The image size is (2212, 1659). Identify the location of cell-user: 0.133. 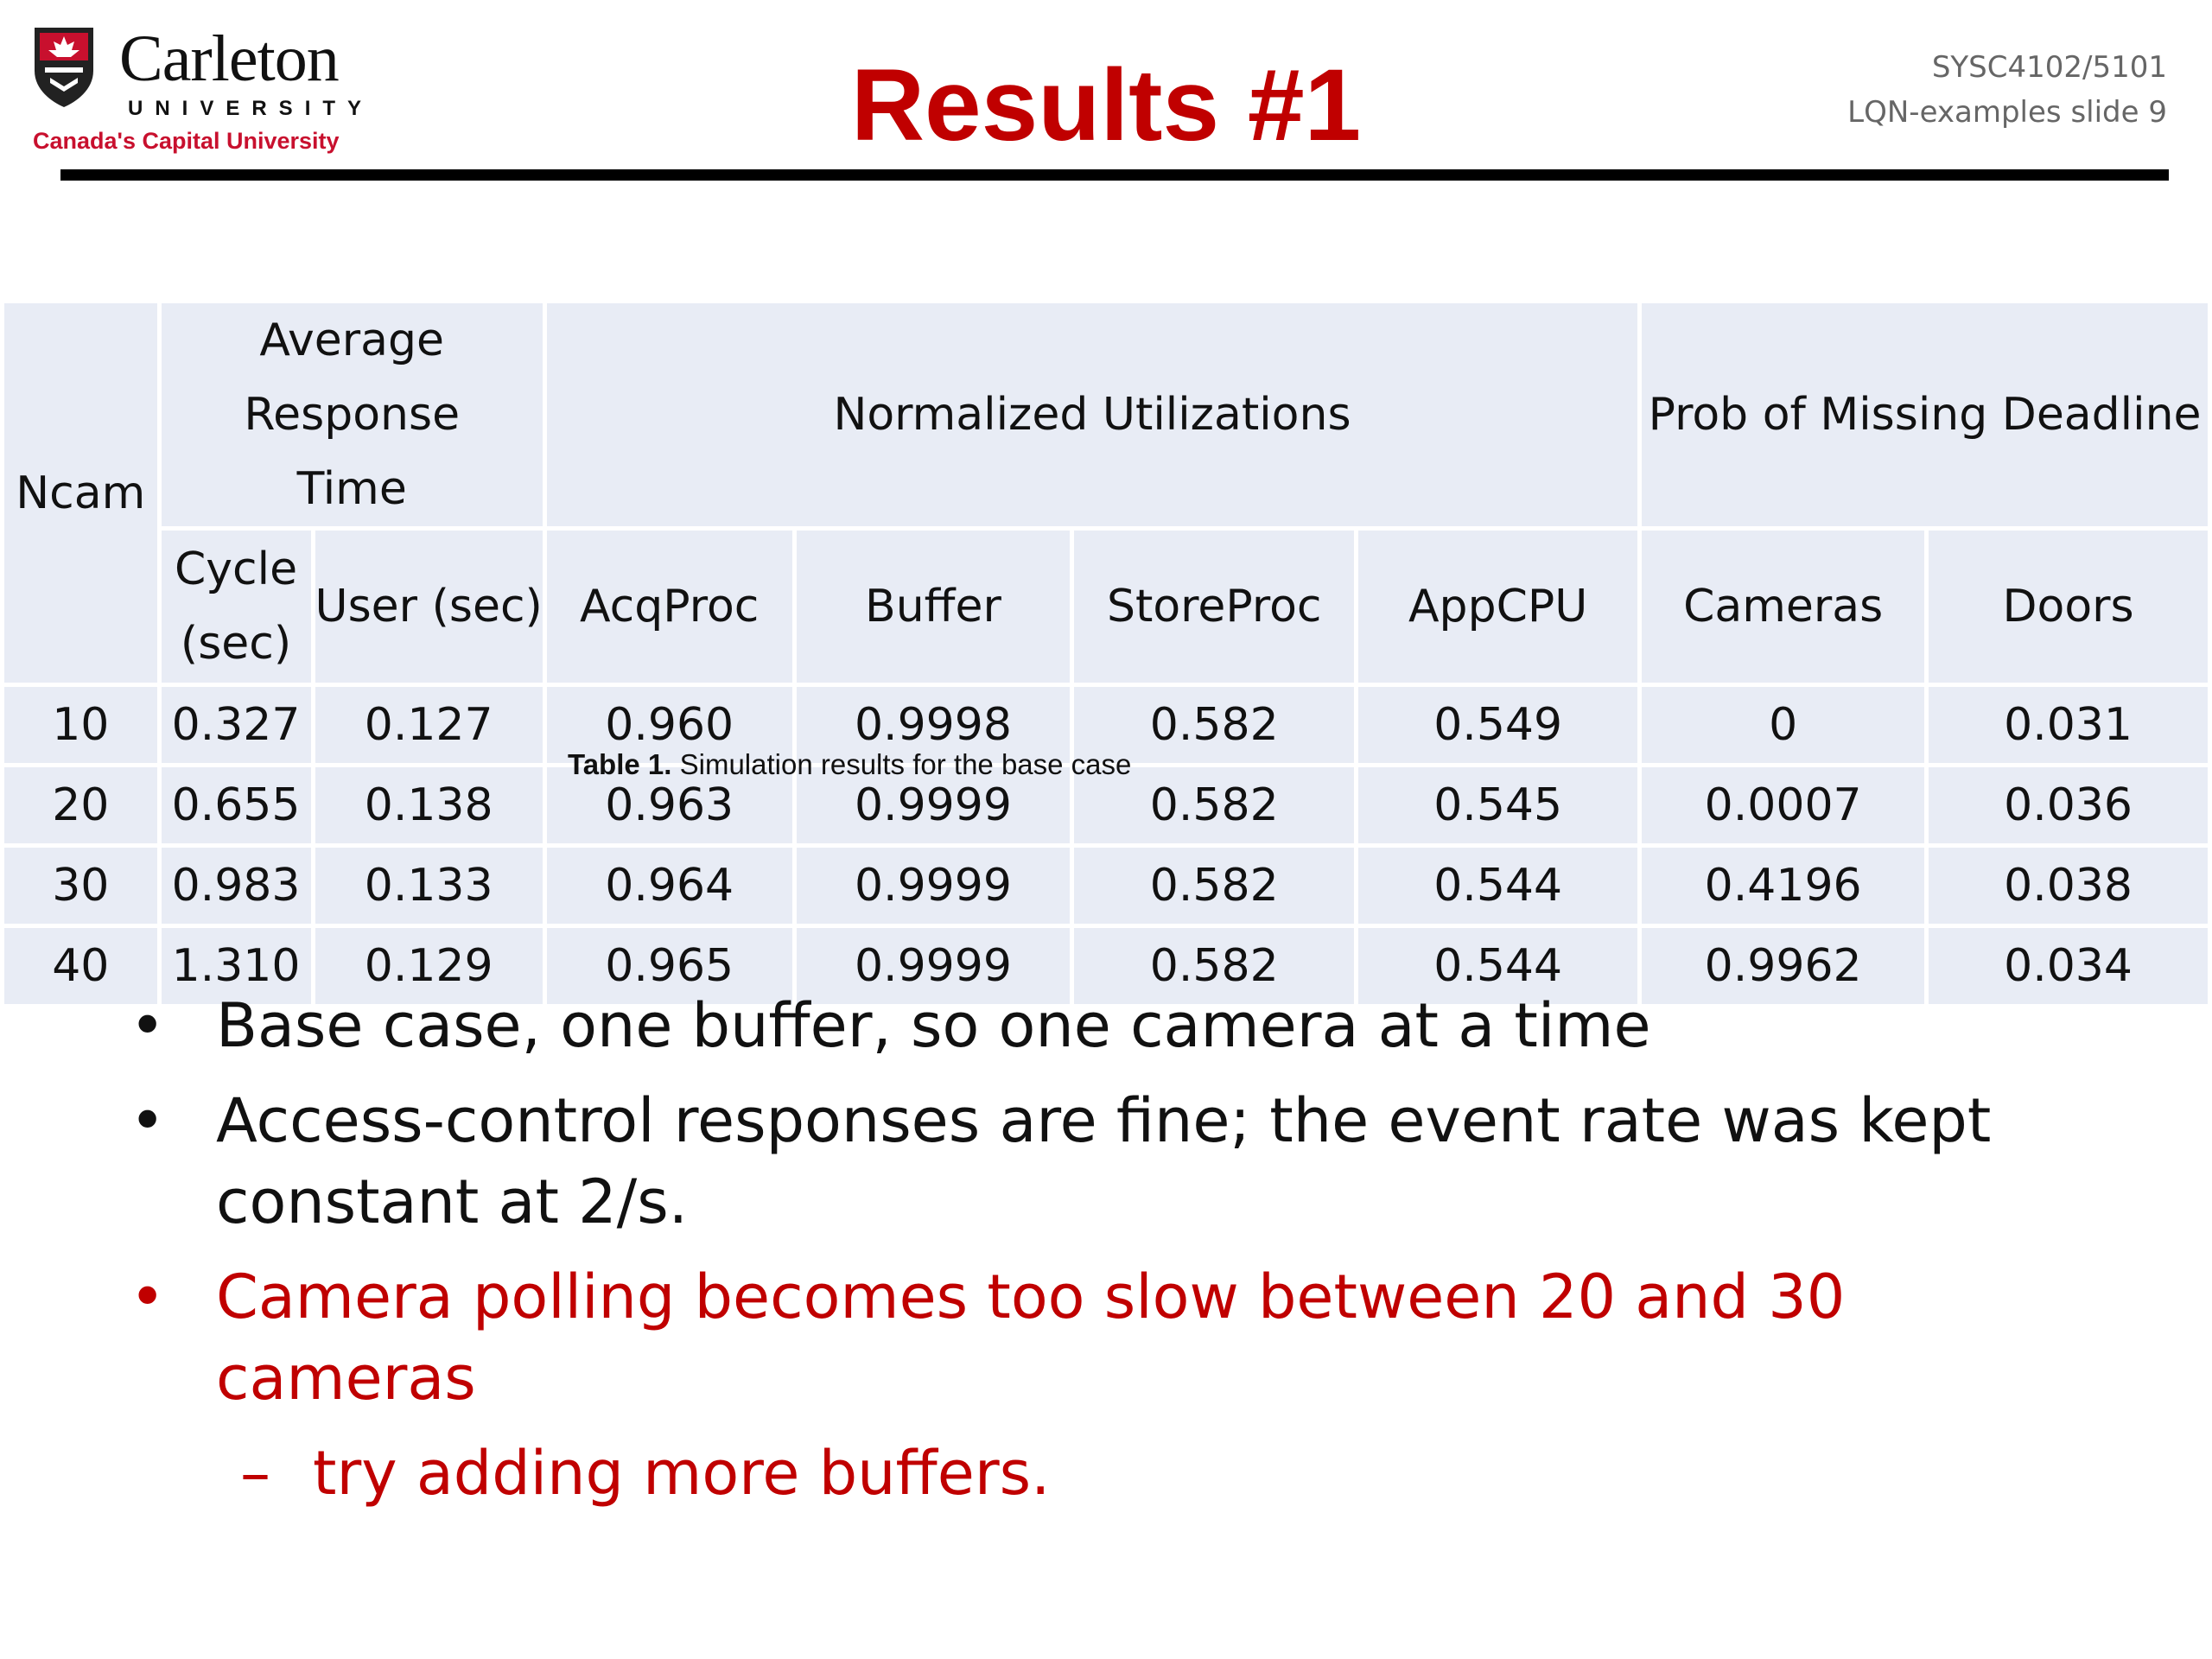
(428, 885).